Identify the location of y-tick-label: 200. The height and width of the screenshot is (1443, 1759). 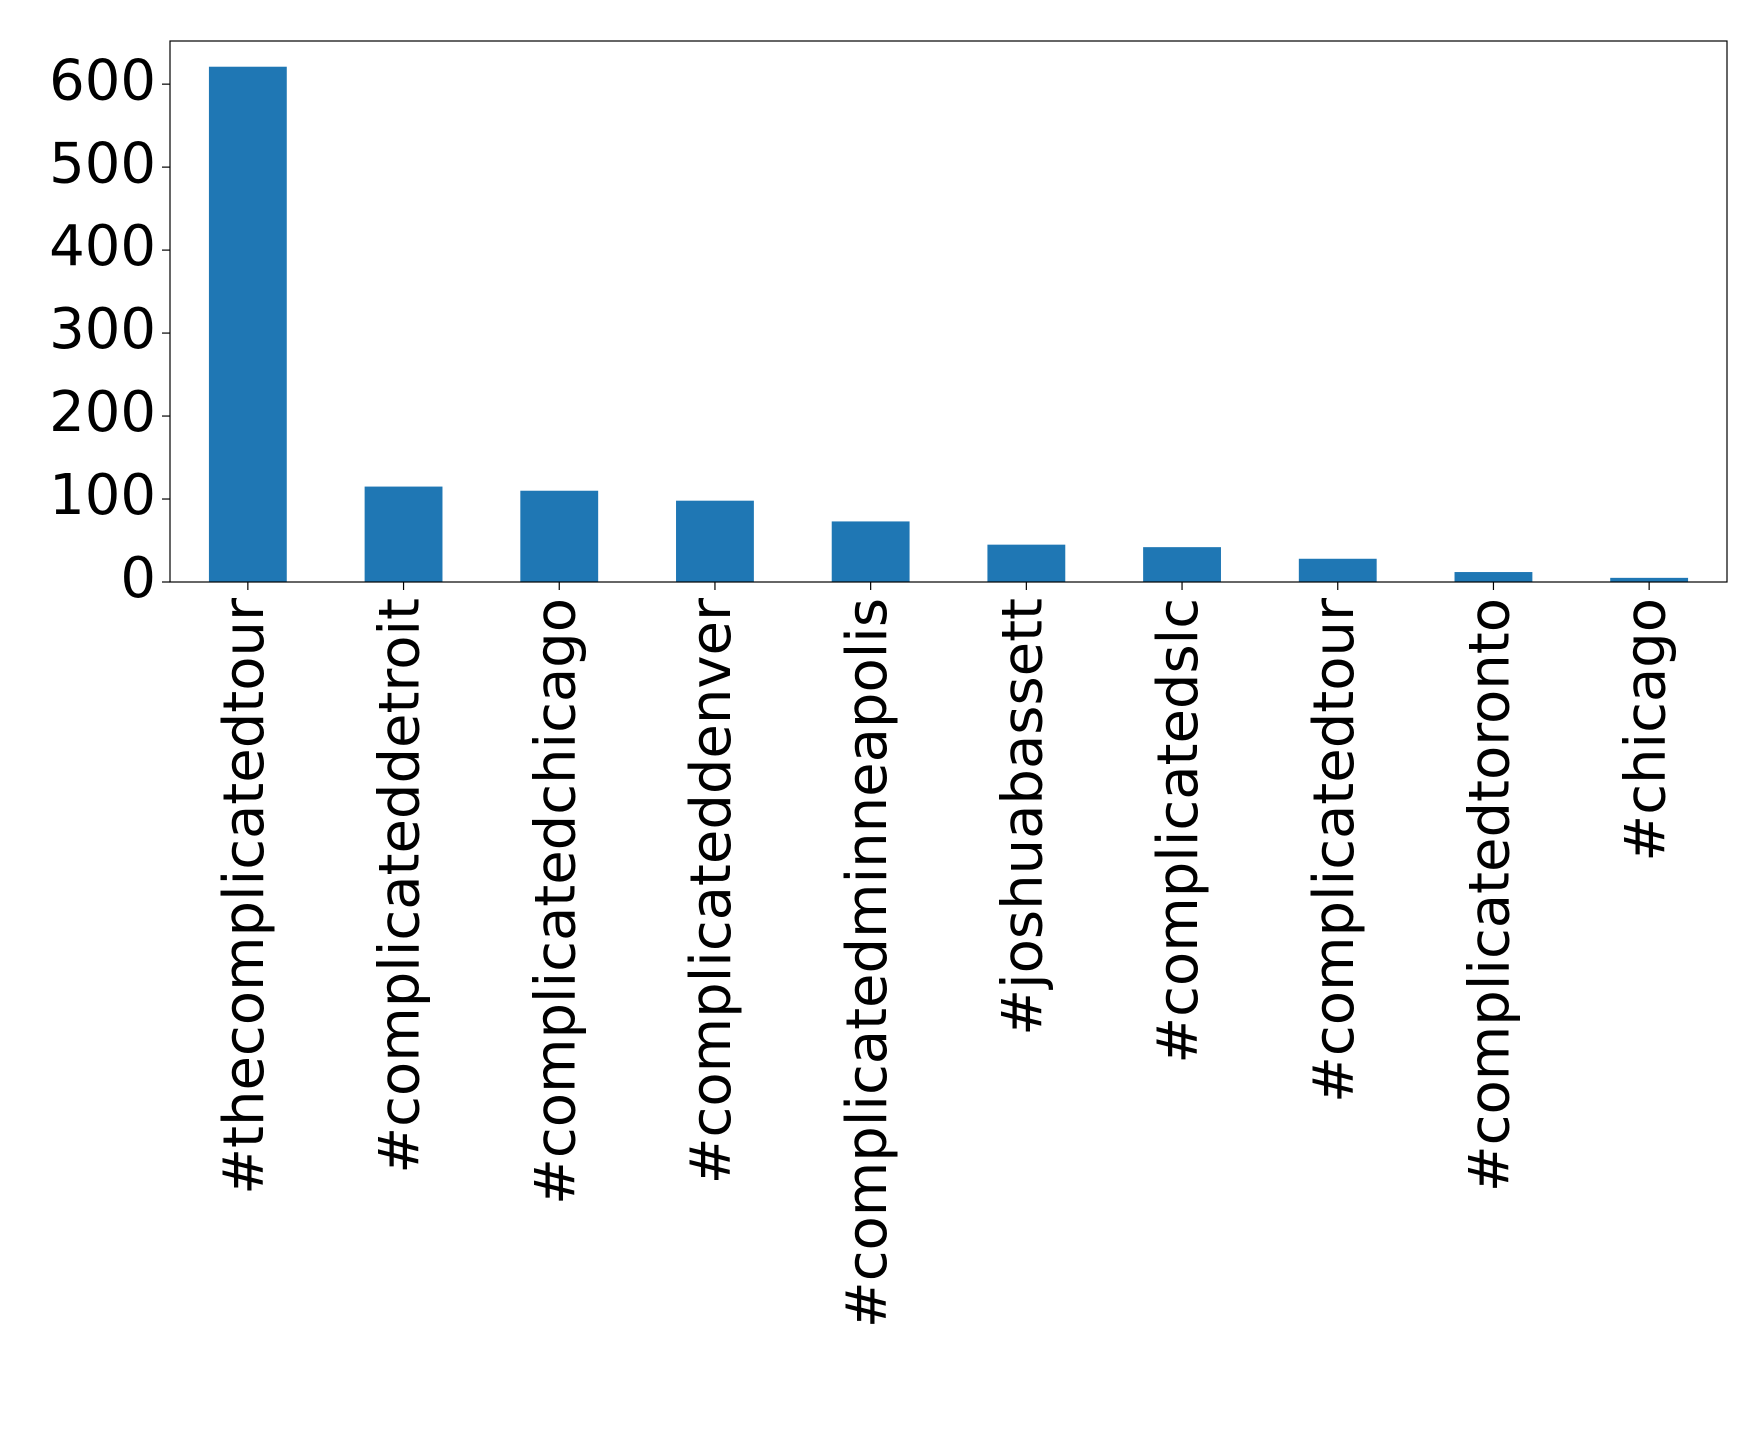
(102, 412).